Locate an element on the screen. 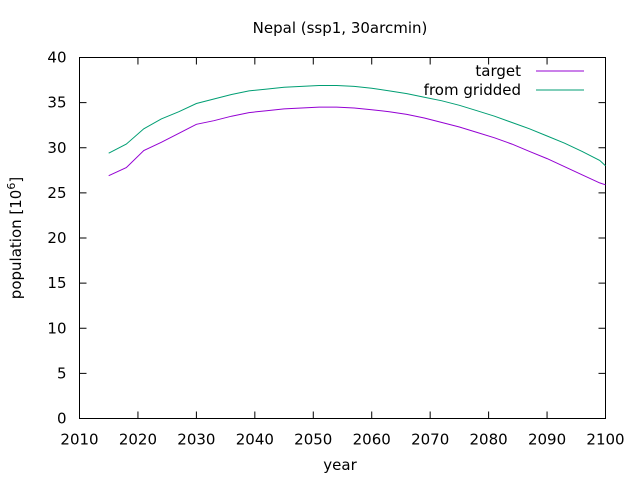 Image resolution: width=640 pixels, height=480 pixels. x-tick-label: 2050 is located at coordinates (313, 440).